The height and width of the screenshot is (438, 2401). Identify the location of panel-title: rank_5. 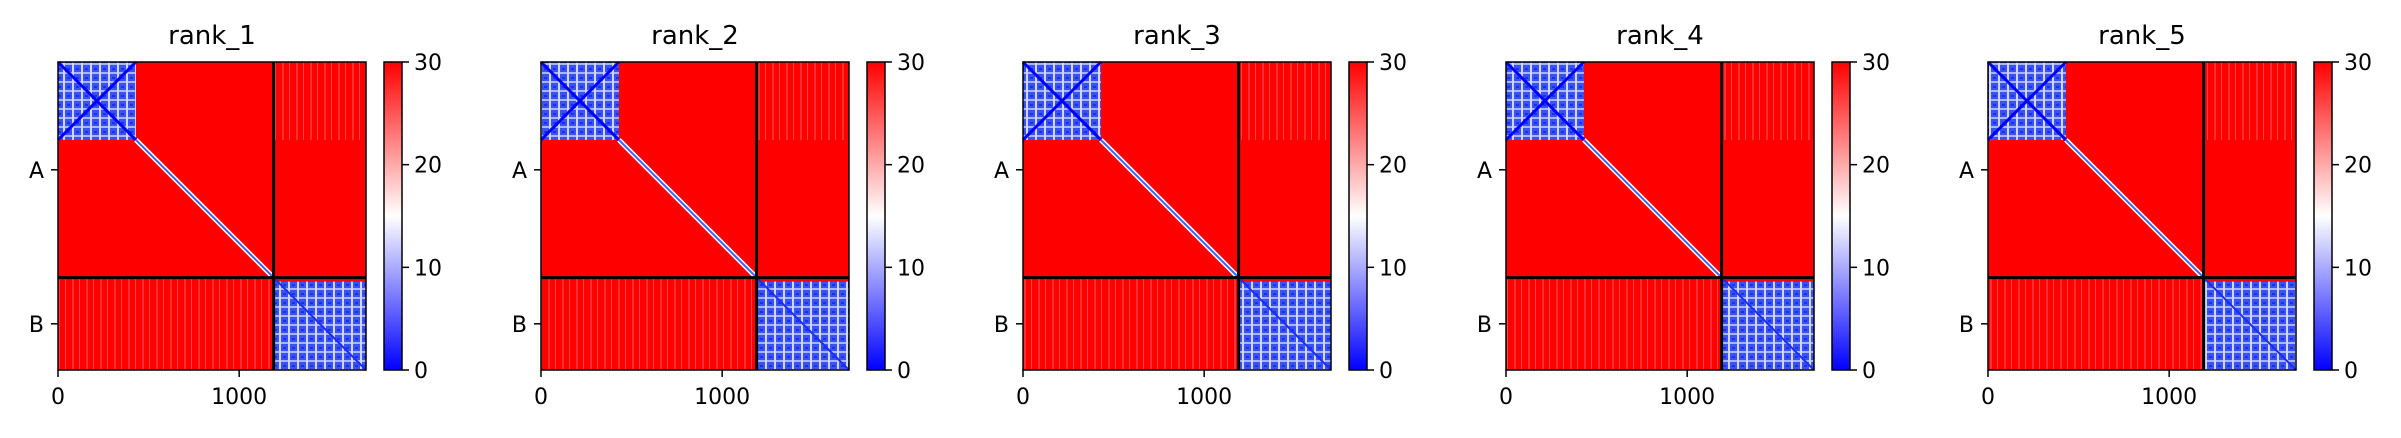
(2142, 36).